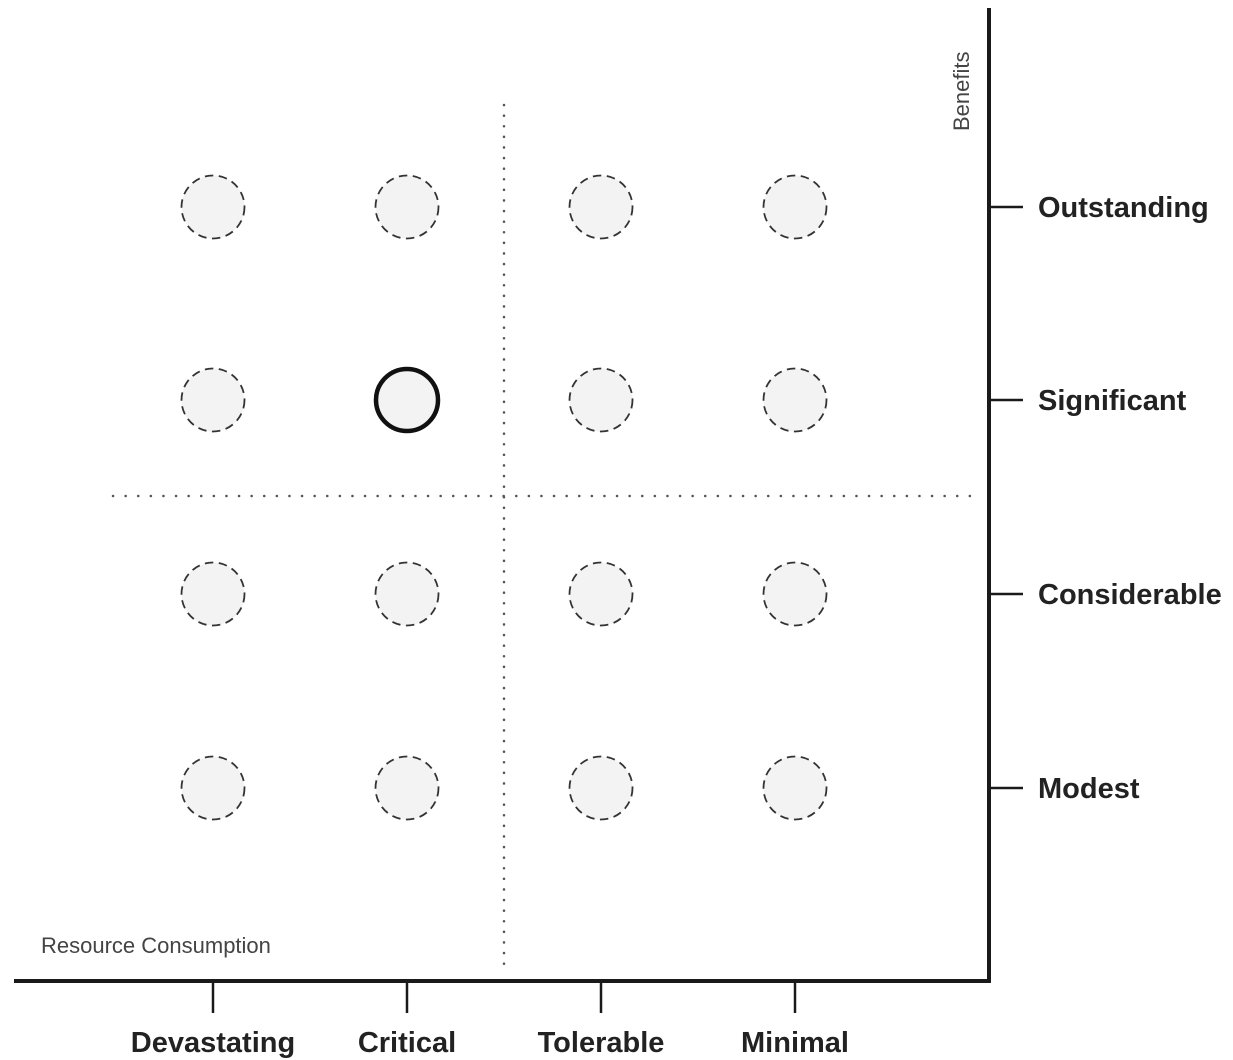 The width and height of the screenshot is (1233, 1060). What do you see at coordinates (601, 788) in the screenshot?
I see `point-tolerable-modest` at bounding box center [601, 788].